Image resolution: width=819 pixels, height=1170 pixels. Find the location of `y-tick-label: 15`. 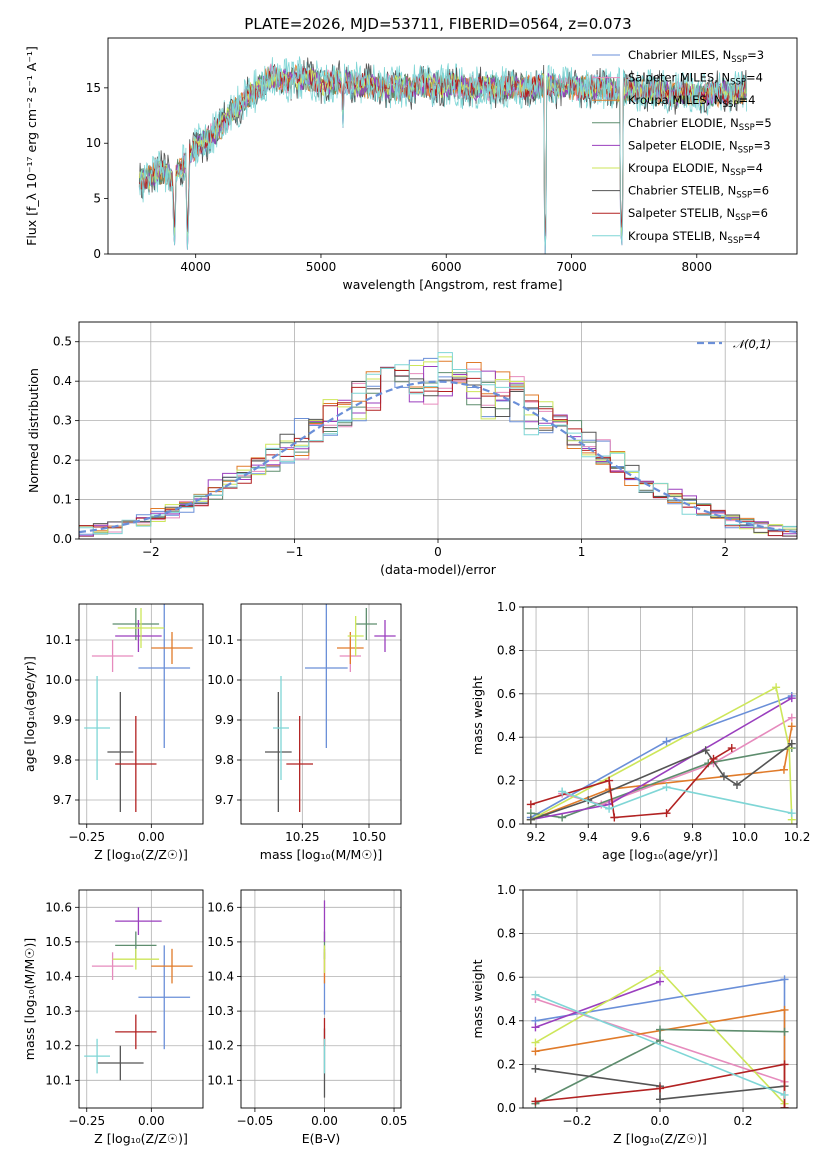

y-tick-label: 15 is located at coordinates (93, 88).